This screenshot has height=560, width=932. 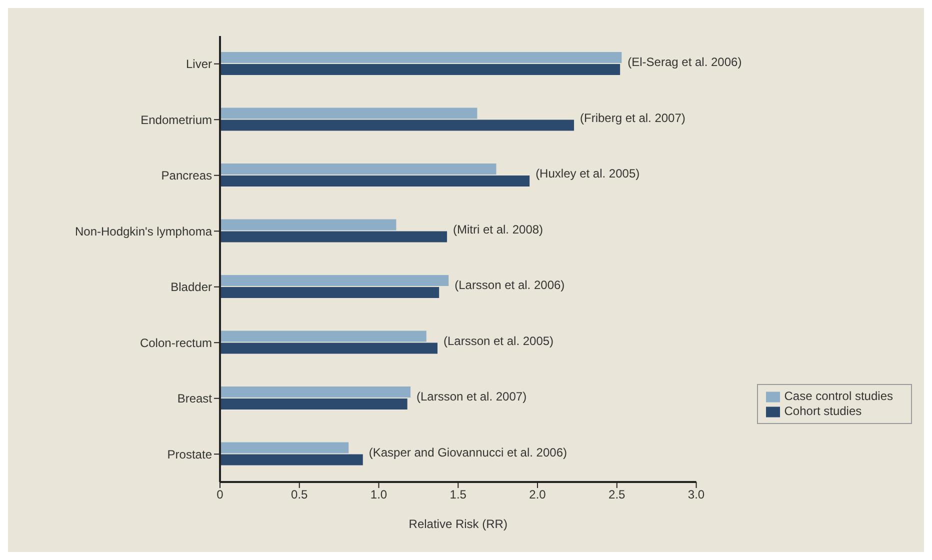 What do you see at coordinates (458, 524) in the screenshot?
I see `x-axis-title: Relative Risk (RR)` at bounding box center [458, 524].